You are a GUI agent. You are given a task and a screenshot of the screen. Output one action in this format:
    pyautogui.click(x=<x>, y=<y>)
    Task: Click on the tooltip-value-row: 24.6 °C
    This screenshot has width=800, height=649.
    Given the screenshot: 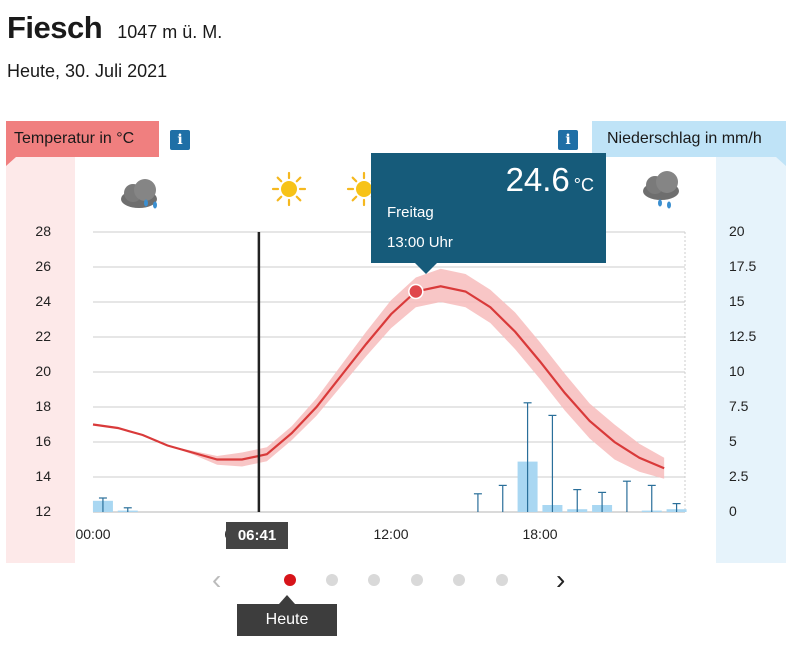 What is the action you would take?
    pyautogui.click(x=550, y=180)
    